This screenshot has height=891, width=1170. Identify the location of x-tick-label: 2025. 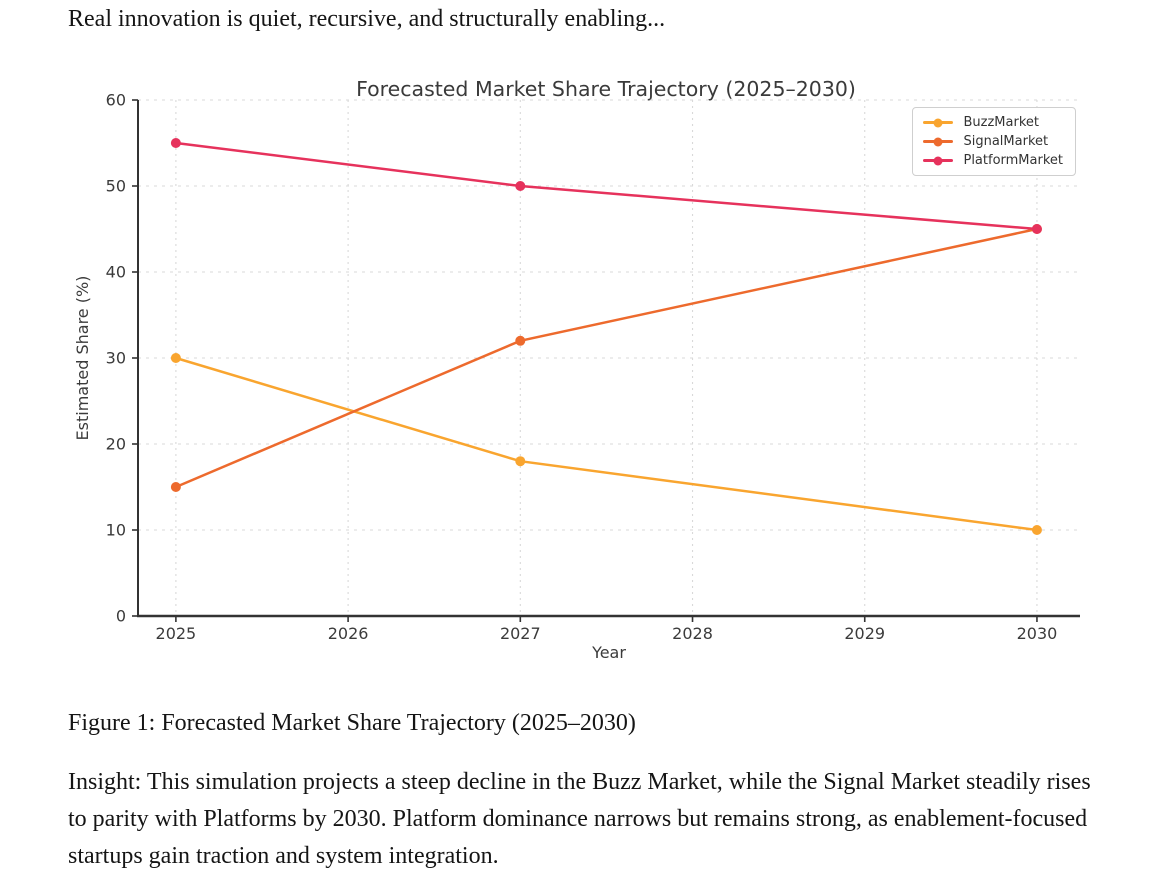
(176, 633).